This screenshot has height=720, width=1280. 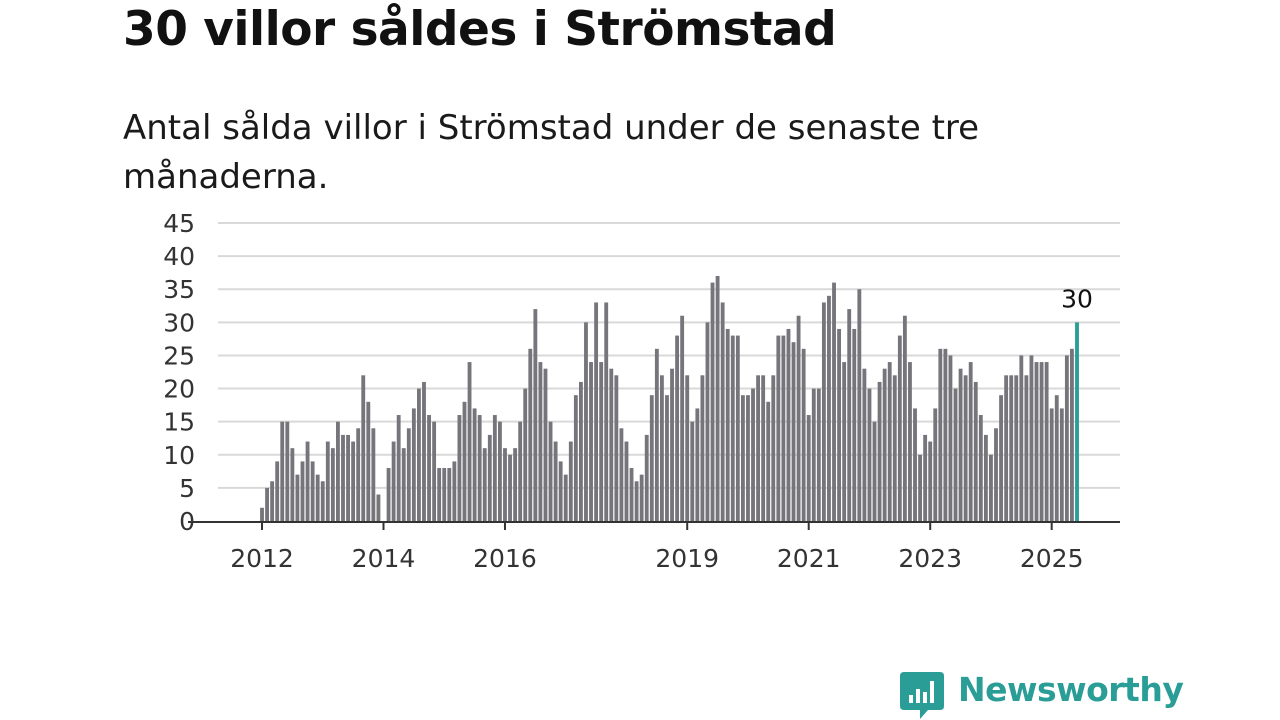 What do you see at coordinates (179, 223) in the screenshot?
I see `y-tick-label: 45` at bounding box center [179, 223].